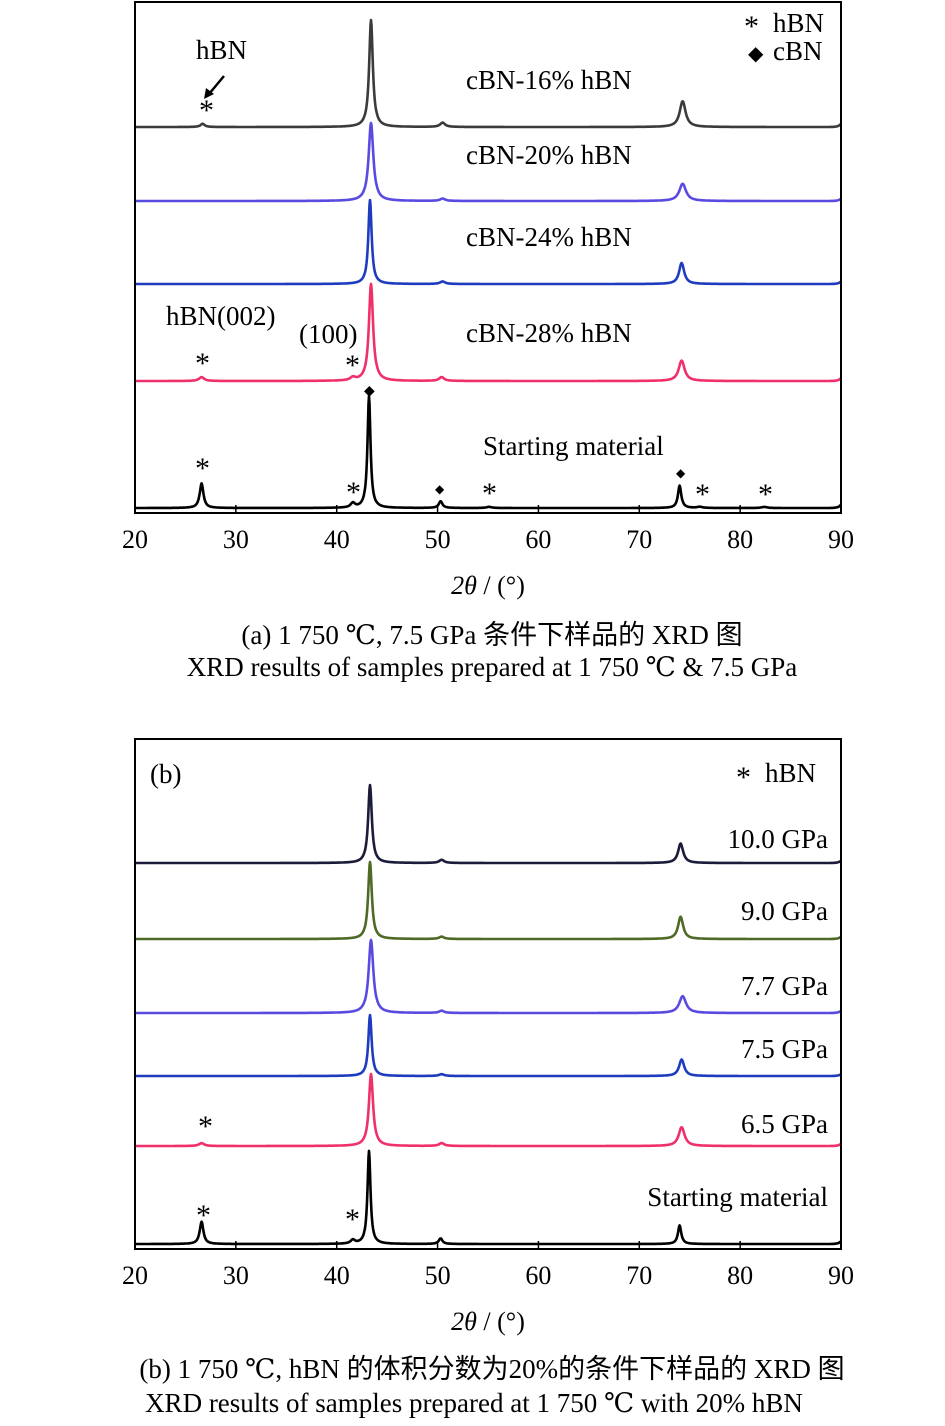 The image size is (945, 1426). I want to click on trace-label-cbn-20: cBN-20% hBN, so click(549, 155).